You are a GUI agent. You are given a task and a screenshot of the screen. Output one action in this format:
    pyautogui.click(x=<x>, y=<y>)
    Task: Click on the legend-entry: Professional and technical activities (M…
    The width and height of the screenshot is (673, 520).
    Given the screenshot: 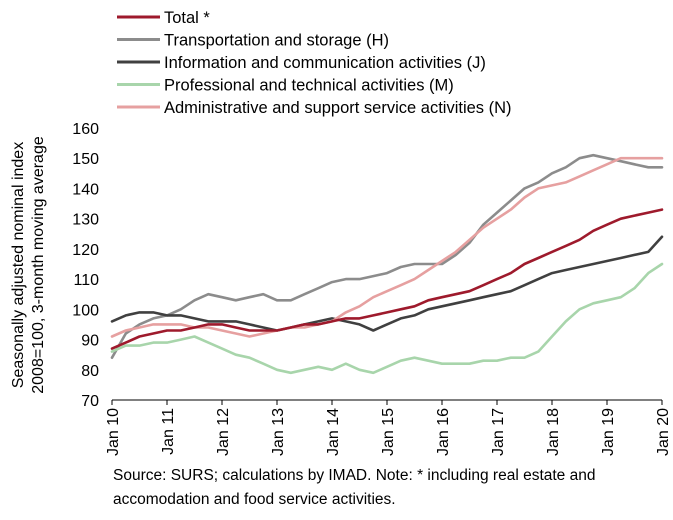 What is the action you would take?
    pyautogui.click(x=309, y=86)
    